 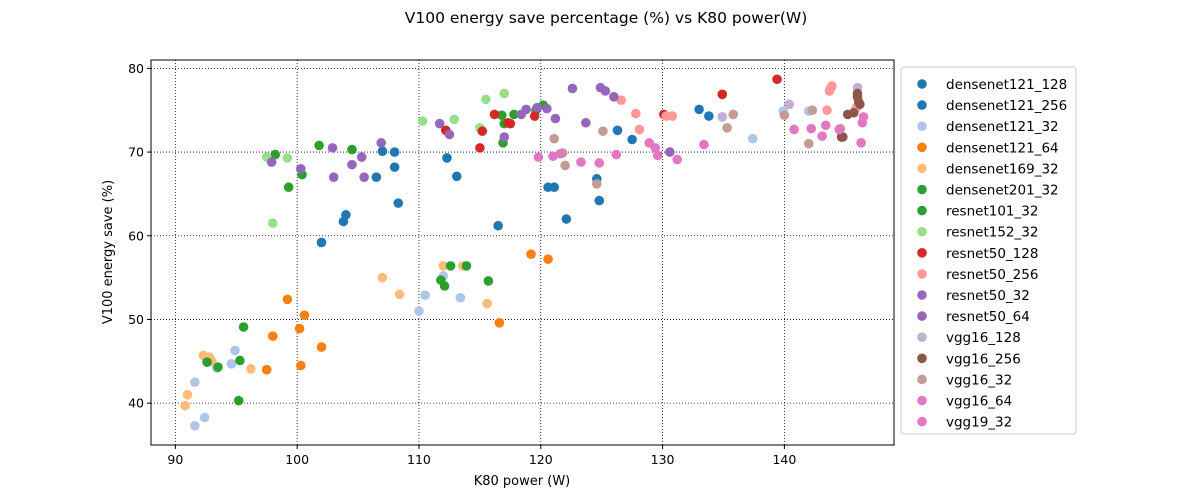 I want to click on legend-label: vgg16_64, so click(x=979, y=402).